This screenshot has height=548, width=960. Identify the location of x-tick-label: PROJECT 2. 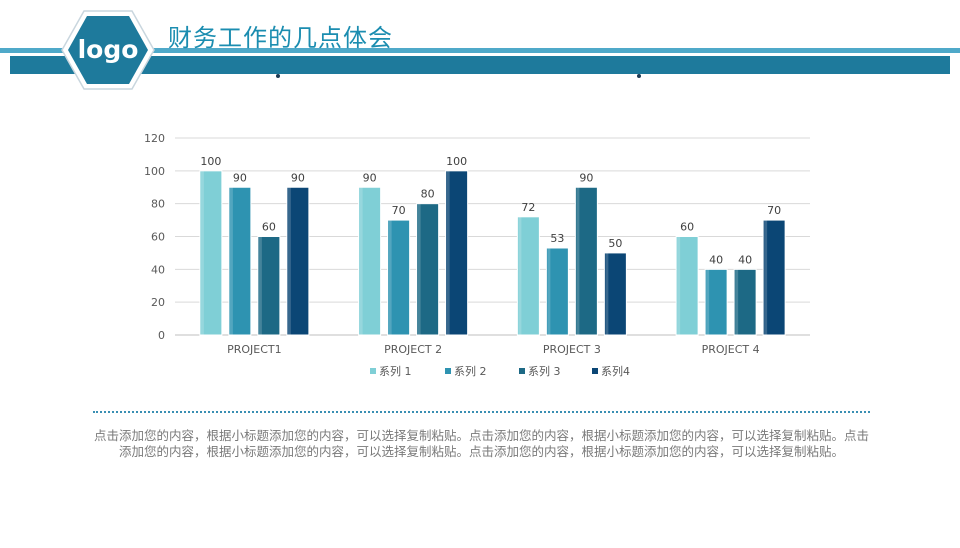
(413, 349).